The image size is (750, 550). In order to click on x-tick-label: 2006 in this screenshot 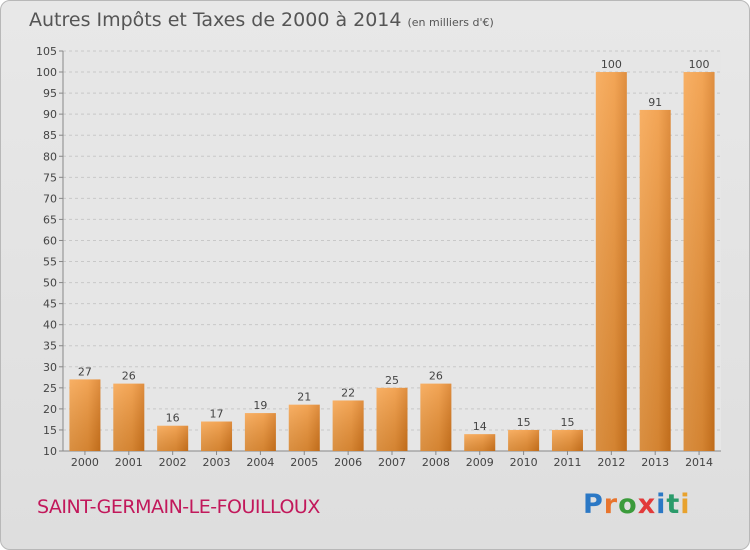, I will do `click(348, 462)`.